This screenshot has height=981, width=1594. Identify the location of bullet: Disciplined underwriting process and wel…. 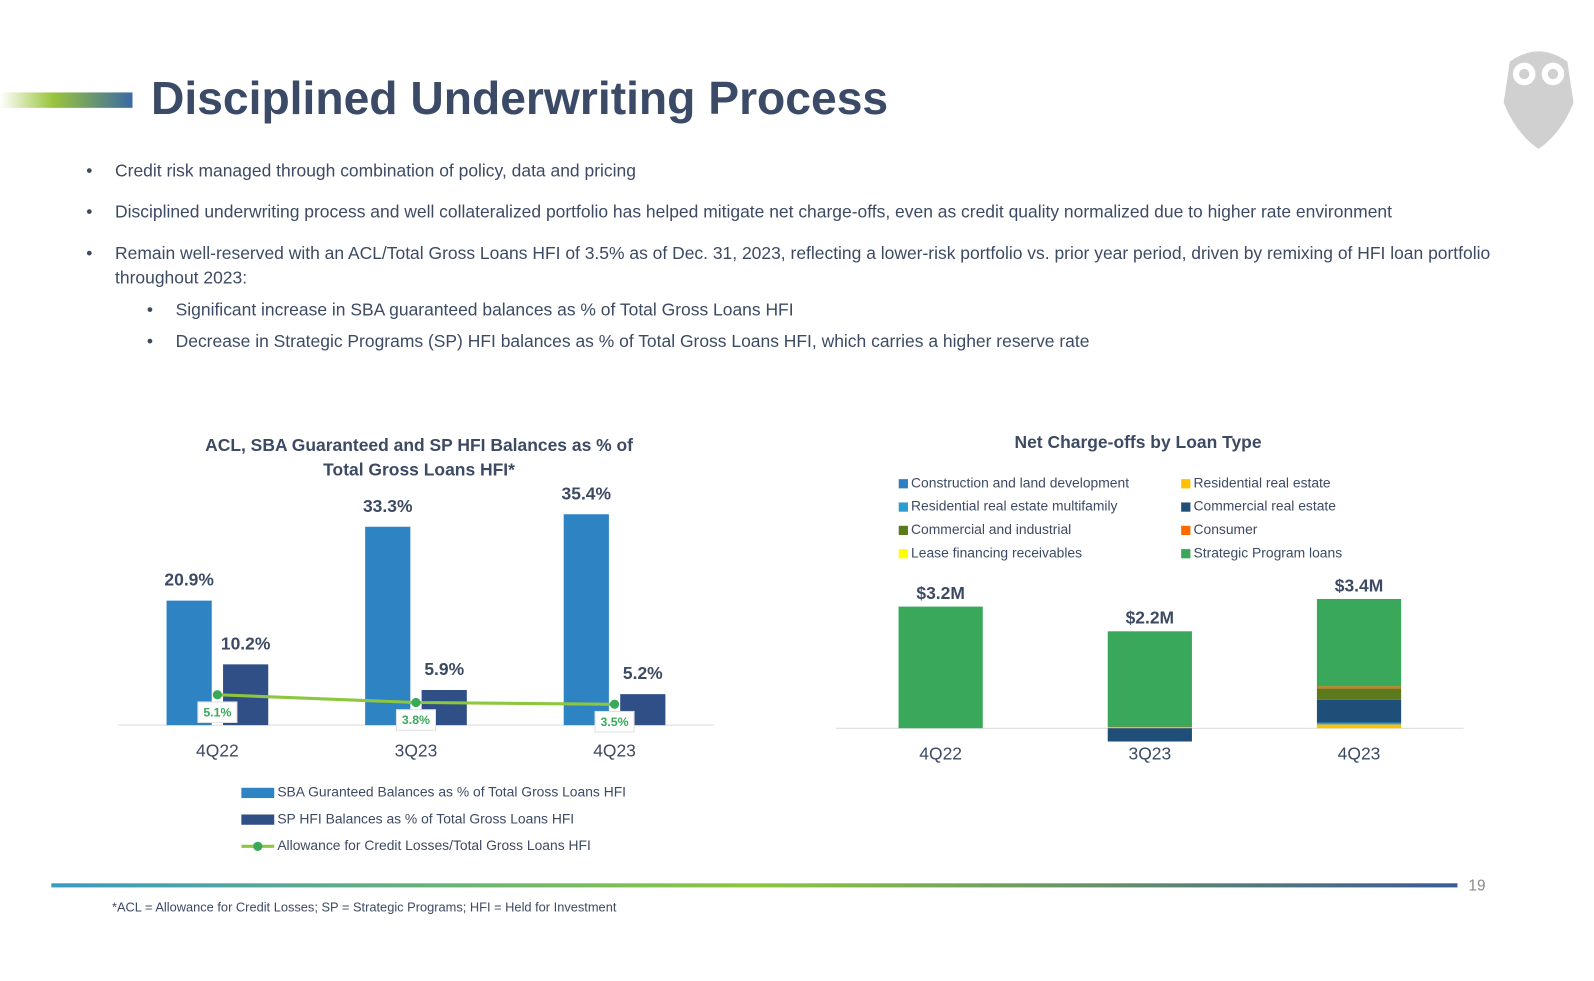
(794, 212).